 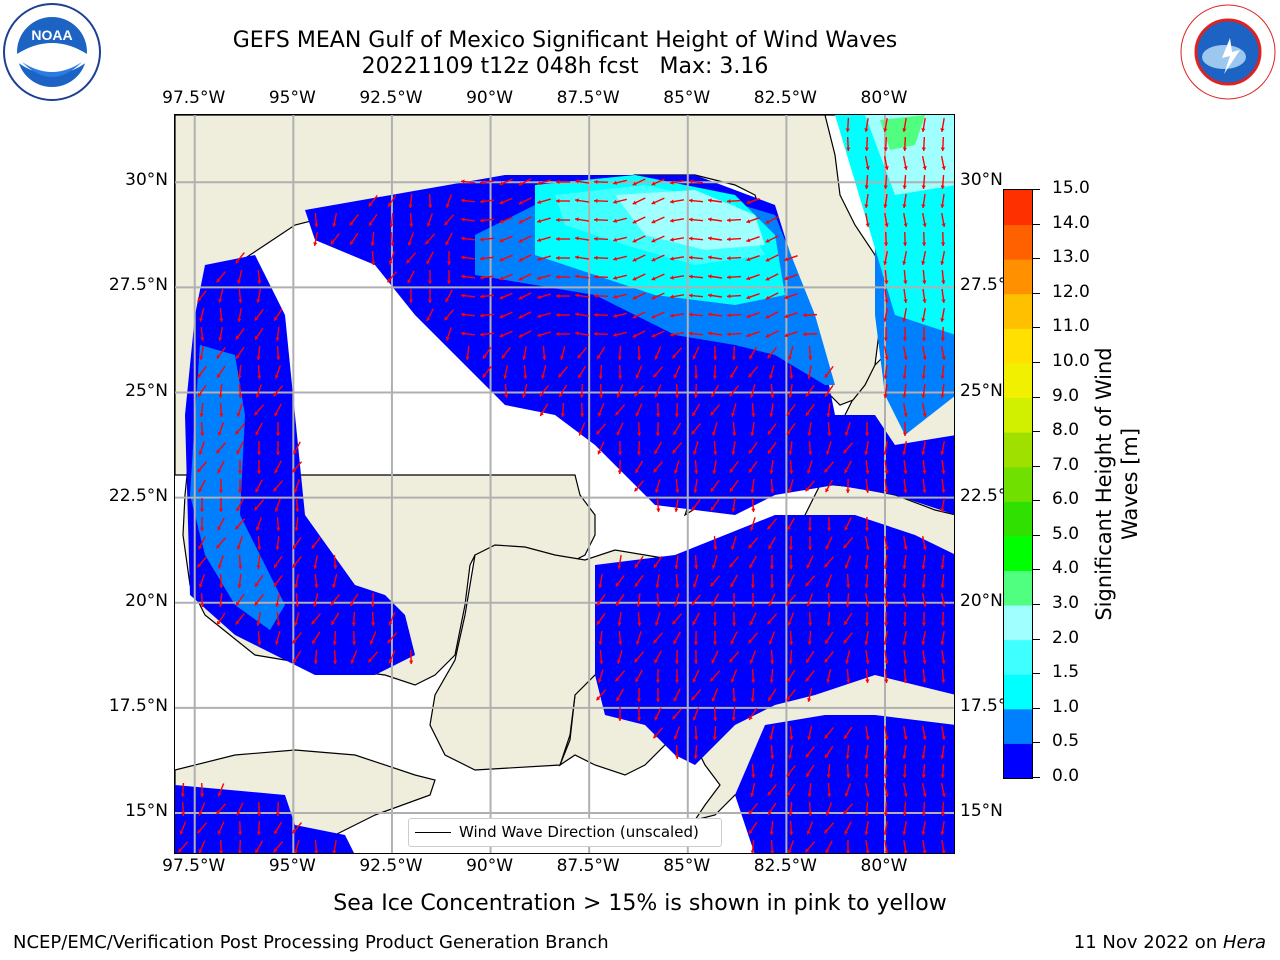 What do you see at coordinates (194, 98) in the screenshot?
I see `lon-tick-top: 97.5°W` at bounding box center [194, 98].